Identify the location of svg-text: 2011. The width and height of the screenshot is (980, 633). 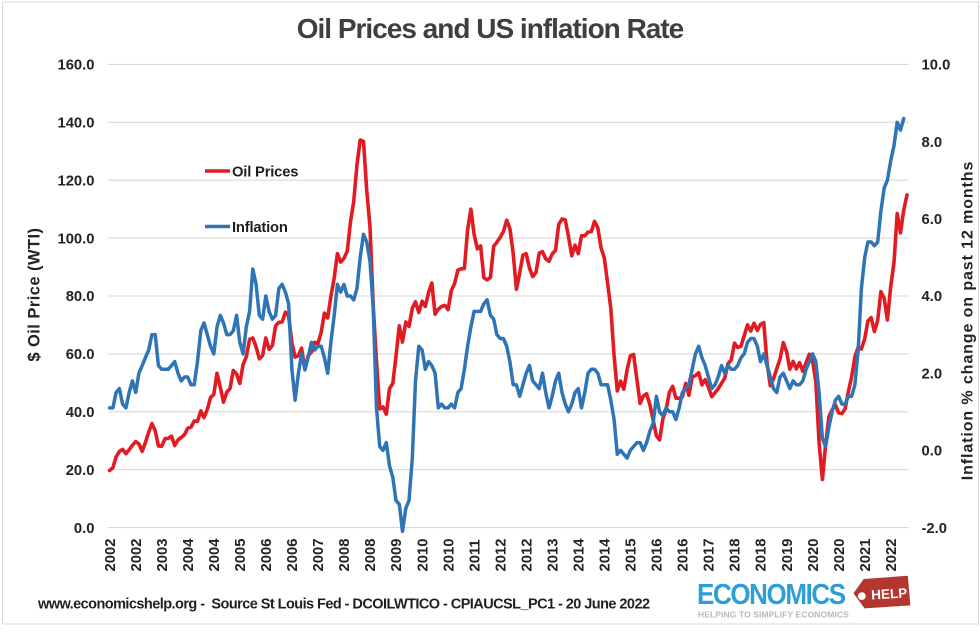
(475, 555).